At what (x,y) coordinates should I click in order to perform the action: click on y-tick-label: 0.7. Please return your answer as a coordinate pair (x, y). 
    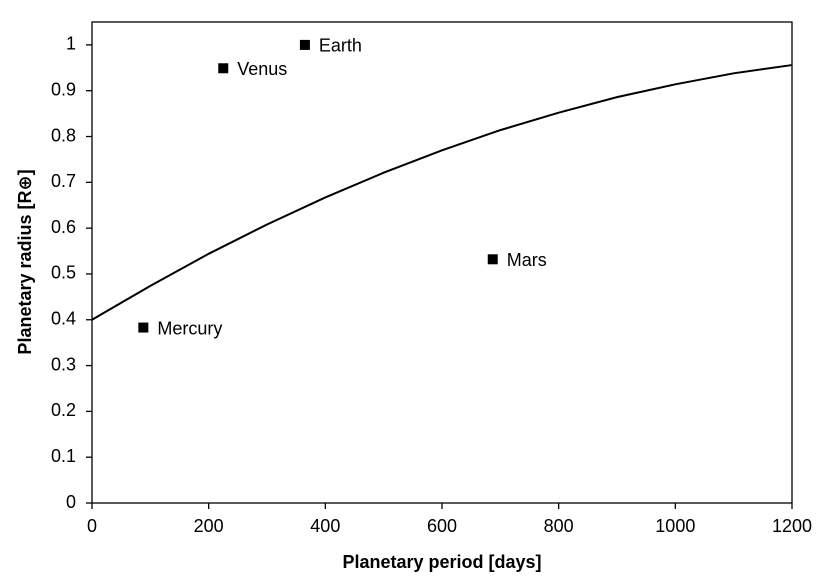
    Looking at the image, I should click on (63, 181).